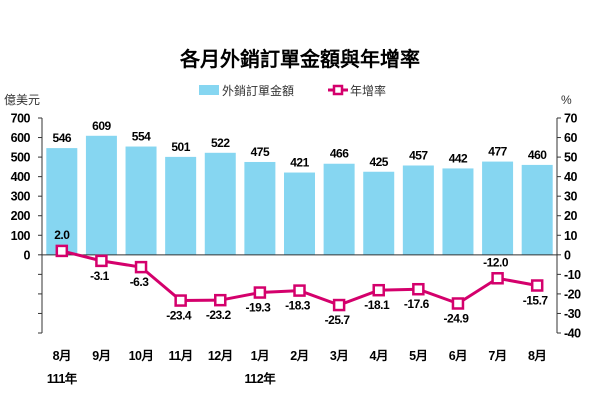 This screenshot has height=400, width=600. Describe the element at coordinates (209, 90) in the screenshot. I see `legend-bar-swatch` at that location.